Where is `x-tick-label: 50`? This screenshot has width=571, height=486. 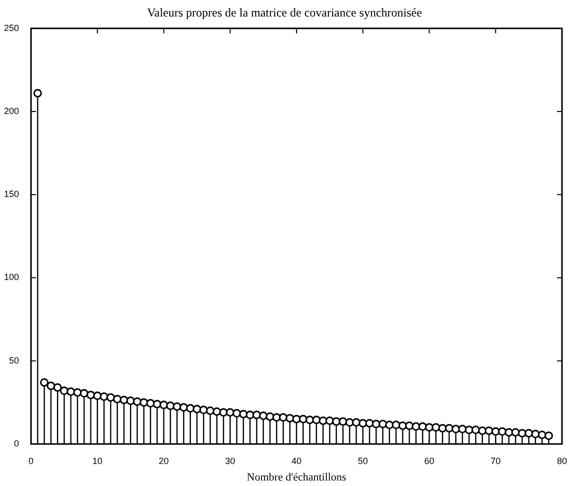
x-tick-label: 50 is located at coordinates (363, 461).